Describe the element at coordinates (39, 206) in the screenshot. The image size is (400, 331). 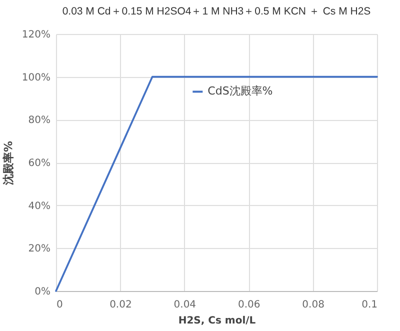
I see `y-tick-label: 40%` at that location.